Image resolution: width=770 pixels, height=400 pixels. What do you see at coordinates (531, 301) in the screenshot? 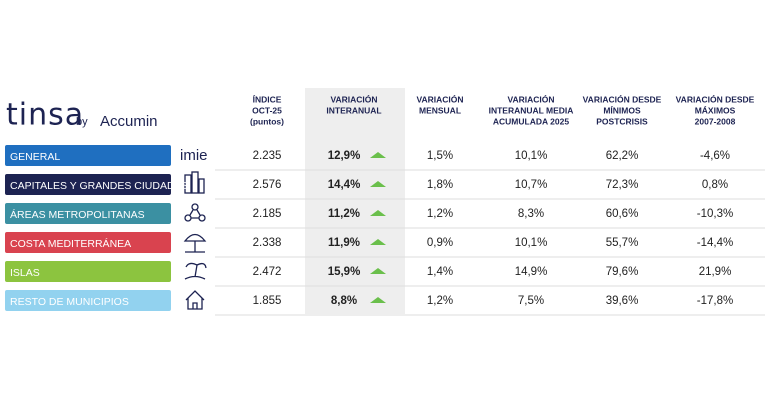
I see `cell: 7,5%` at bounding box center [531, 301].